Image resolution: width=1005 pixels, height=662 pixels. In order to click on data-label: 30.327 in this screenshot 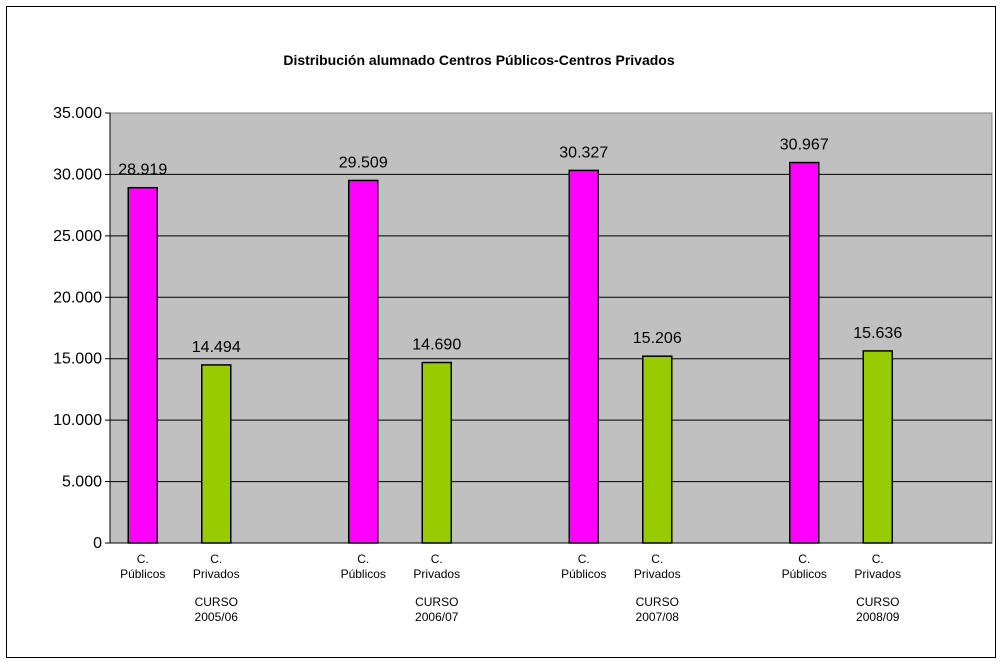, I will do `click(583, 152)`.